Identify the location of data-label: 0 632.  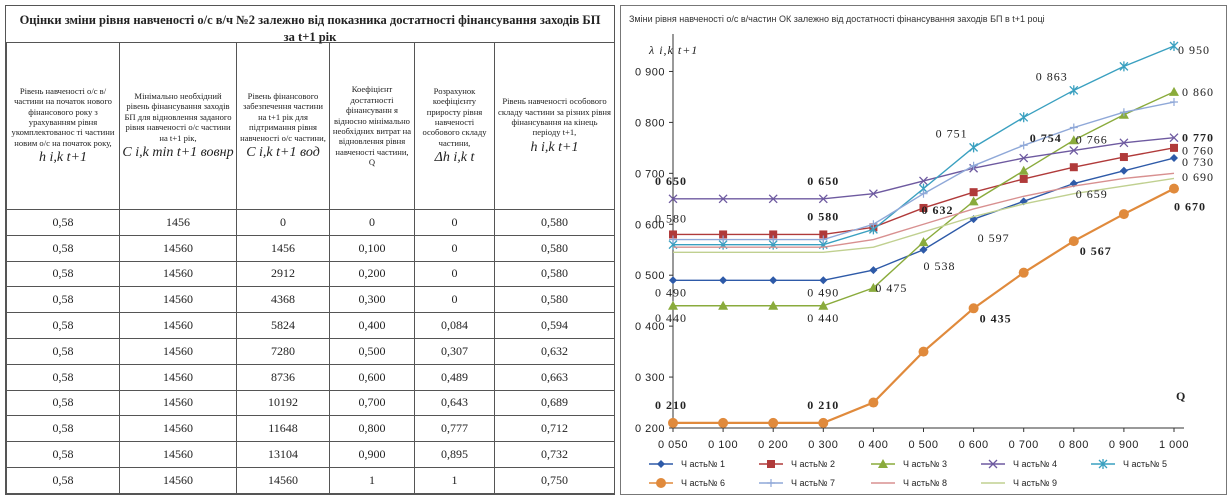
(938, 210).